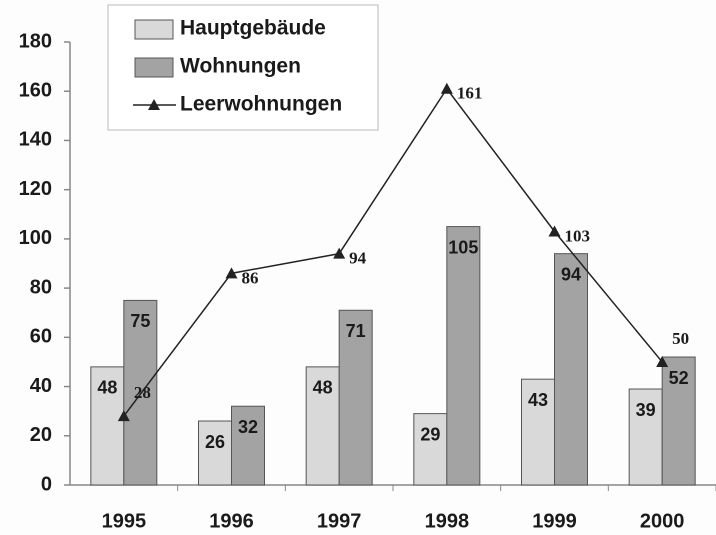 The image size is (716, 535). Describe the element at coordinates (41, 287) in the screenshot. I see `y-tick-label: 80` at that location.